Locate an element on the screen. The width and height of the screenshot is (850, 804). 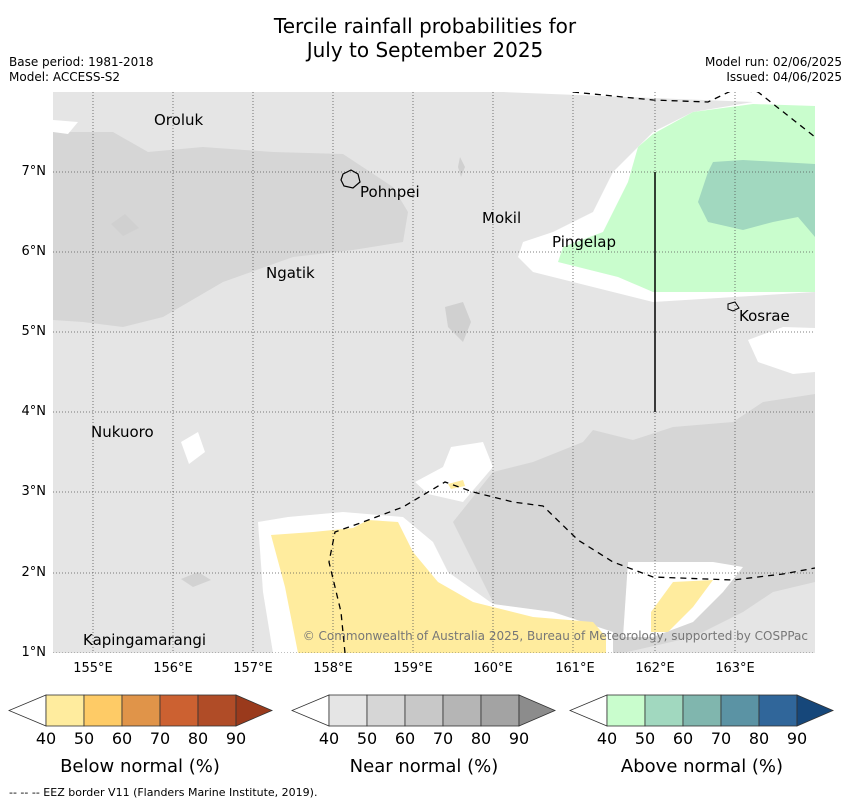
cbar-above-tri-left is located at coordinates (588, 710).